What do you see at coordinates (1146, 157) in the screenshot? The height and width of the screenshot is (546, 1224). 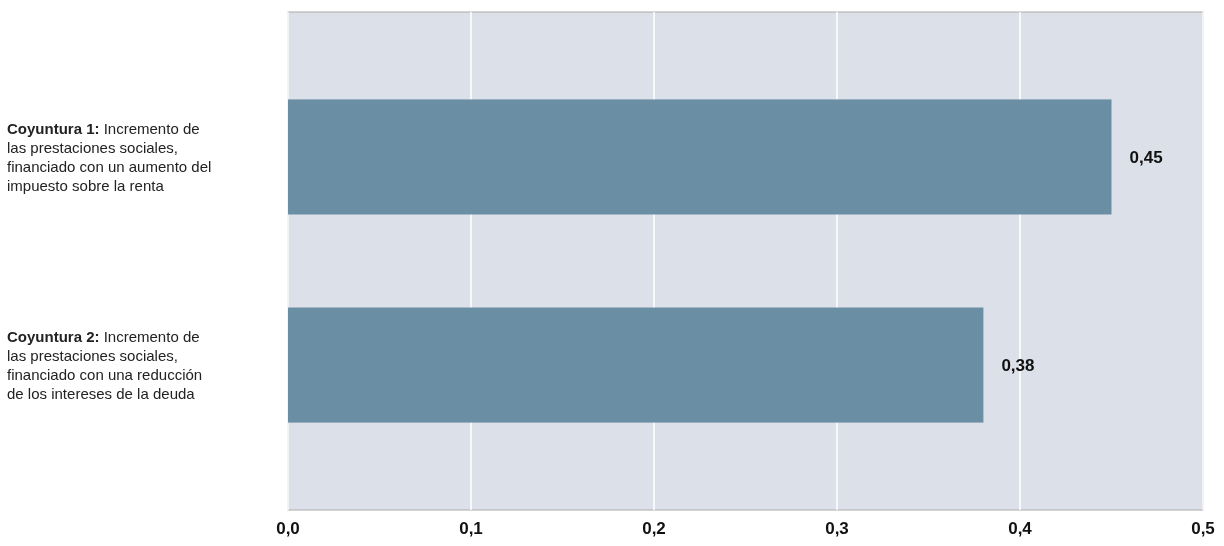 I see `data-label: 0,45` at bounding box center [1146, 157].